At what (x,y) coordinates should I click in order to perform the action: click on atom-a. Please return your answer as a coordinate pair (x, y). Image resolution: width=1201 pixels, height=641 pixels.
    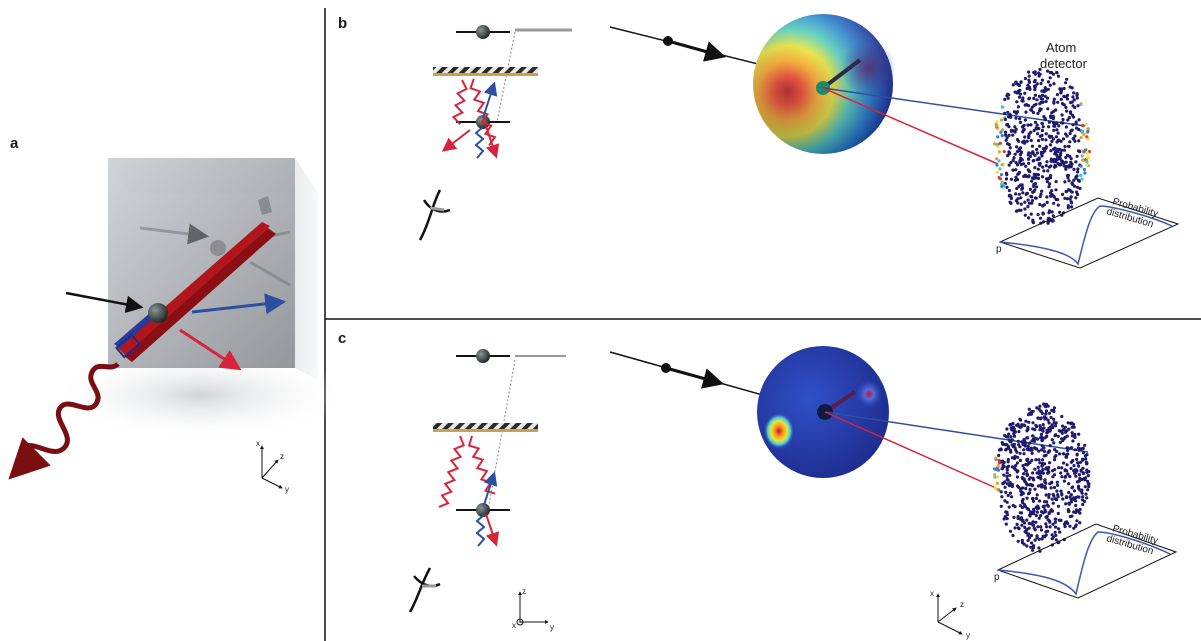
    Looking at the image, I should click on (158, 313).